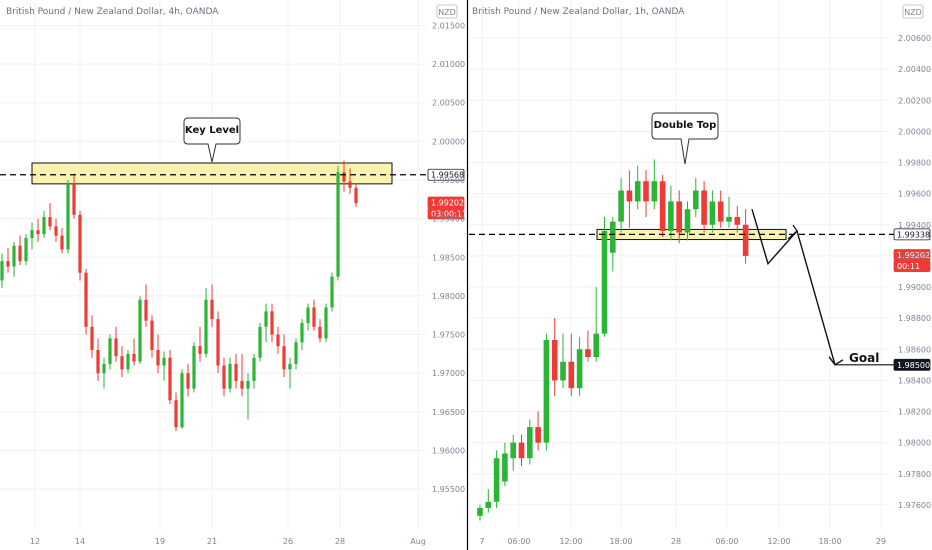 The height and width of the screenshot is (550, 932). What do you see at coordinates (793, 287) in the screenshot?
I see `projection-path` at bounding box center [793, 287].